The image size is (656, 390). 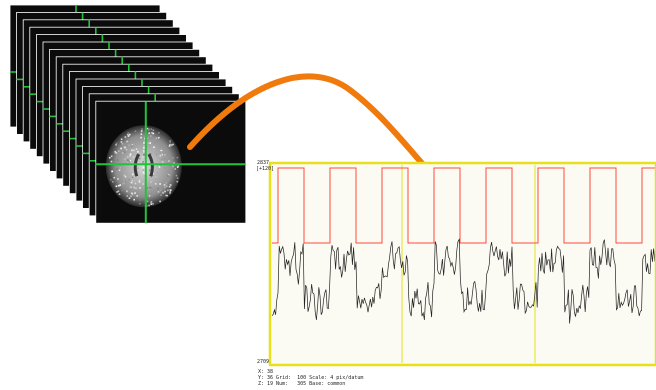 What do you see at coordinates (464, 205) in the screenshot?
I see `task-waveform` at bounding box center [464, 205].